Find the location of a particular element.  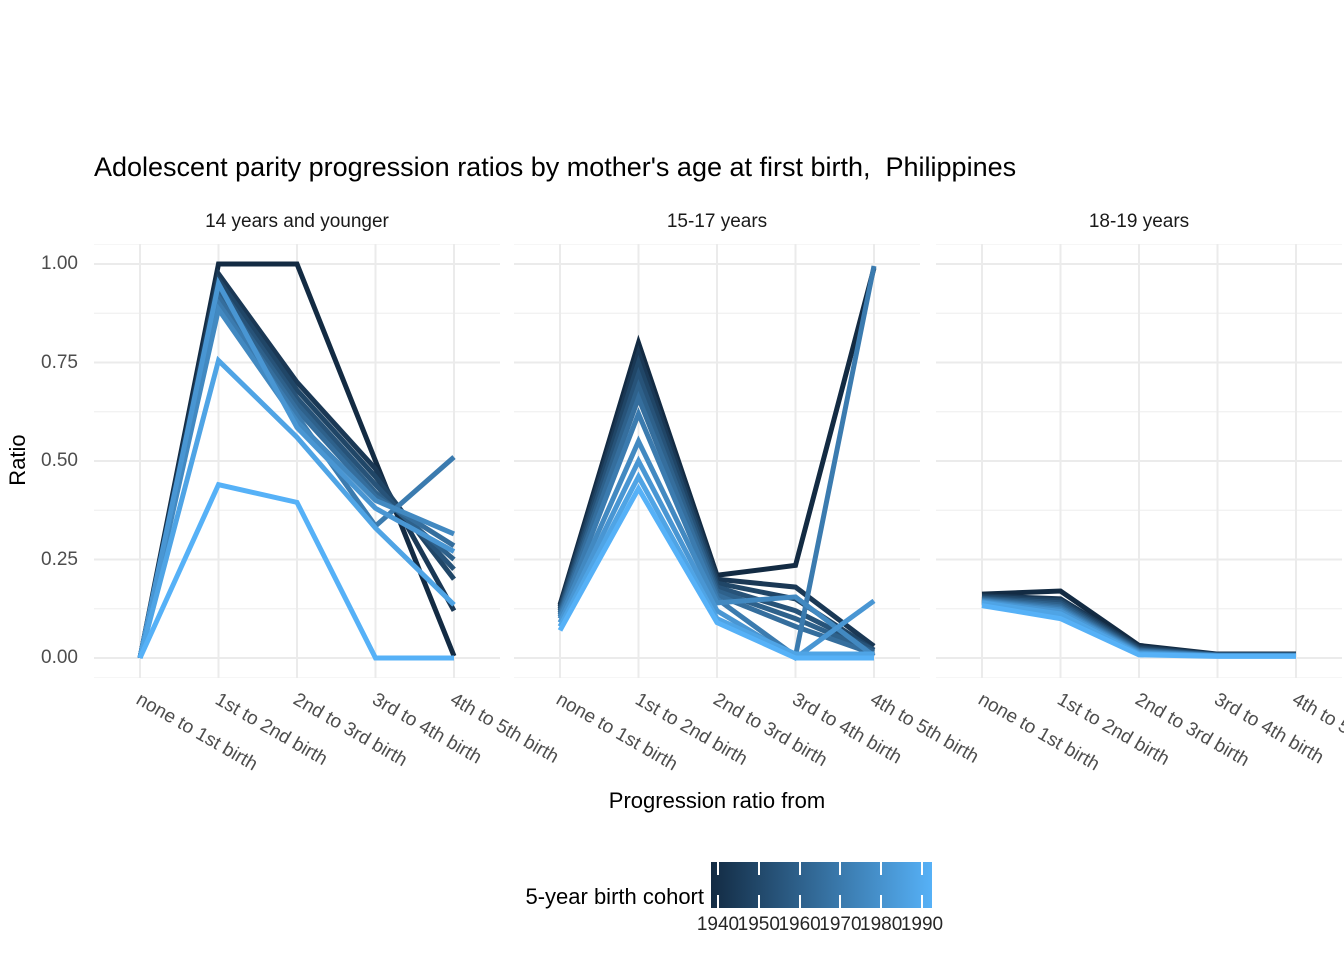

cohort-line-1985 is located at coordinates (296, 507).